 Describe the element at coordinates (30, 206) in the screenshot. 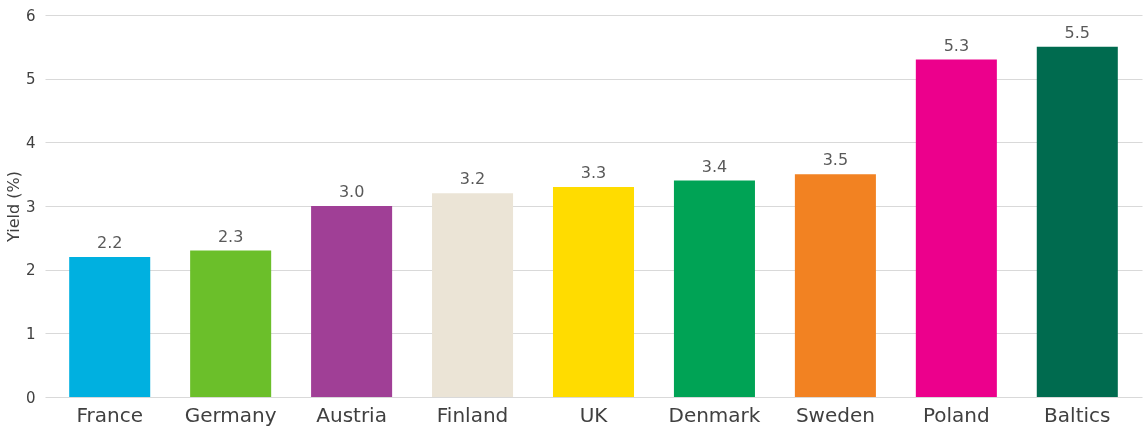

I see `y-tick-label: 3` at that location.